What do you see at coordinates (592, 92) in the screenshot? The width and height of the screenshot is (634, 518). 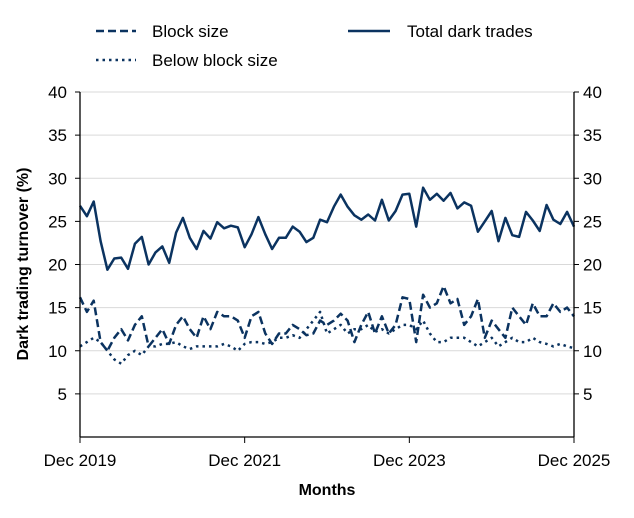 I see `y-tick-label-right: 40` at bounding box center [592, 92].